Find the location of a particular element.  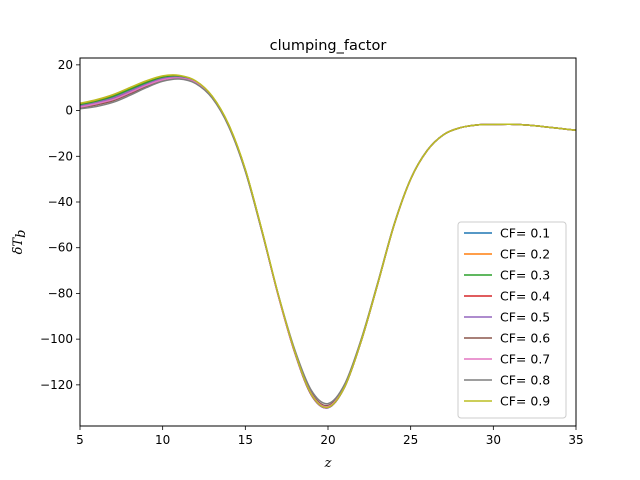

y-tick-label: −120 is located at coordinates (56, 385).